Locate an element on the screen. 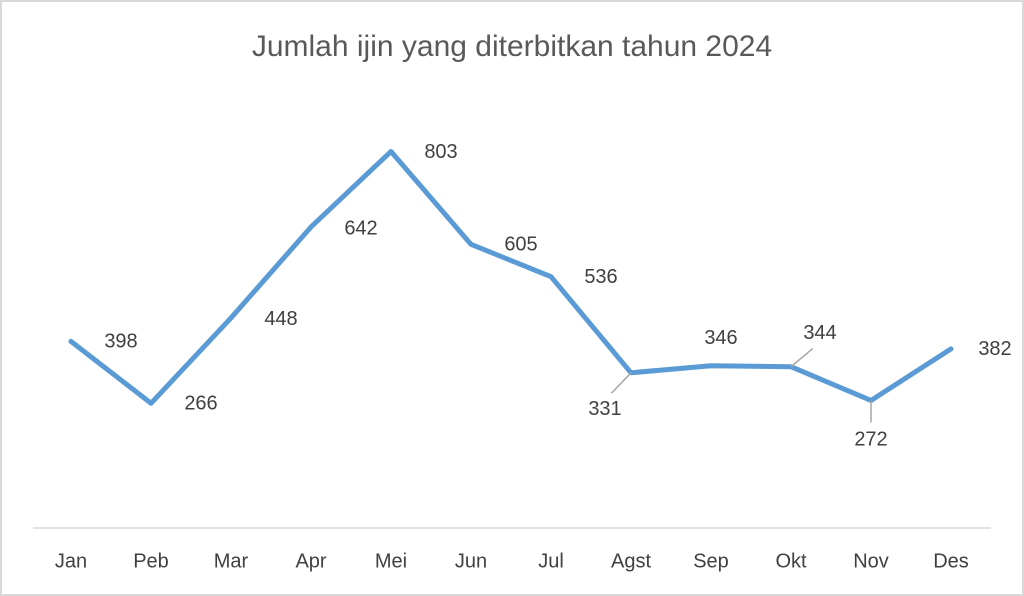 This screenshot has width=1024, height=596. chart-title: Jumlah ijin yang diterbitkan tahun 2024 is located at coordinates (512, 46).